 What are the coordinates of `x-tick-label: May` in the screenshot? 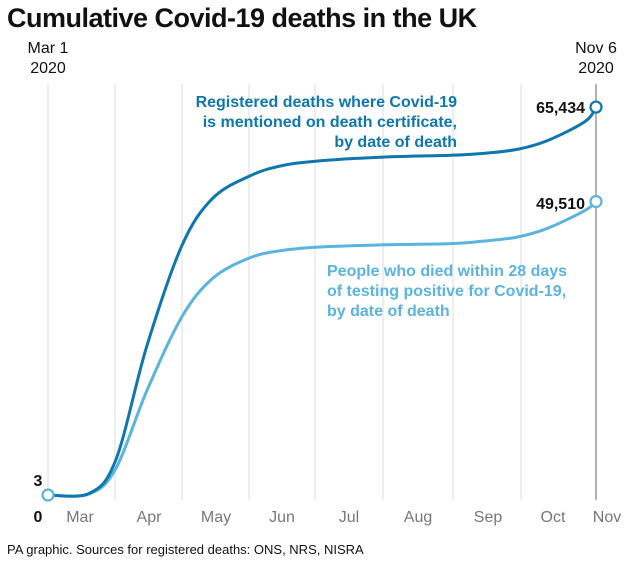 It's located at (216, 517).